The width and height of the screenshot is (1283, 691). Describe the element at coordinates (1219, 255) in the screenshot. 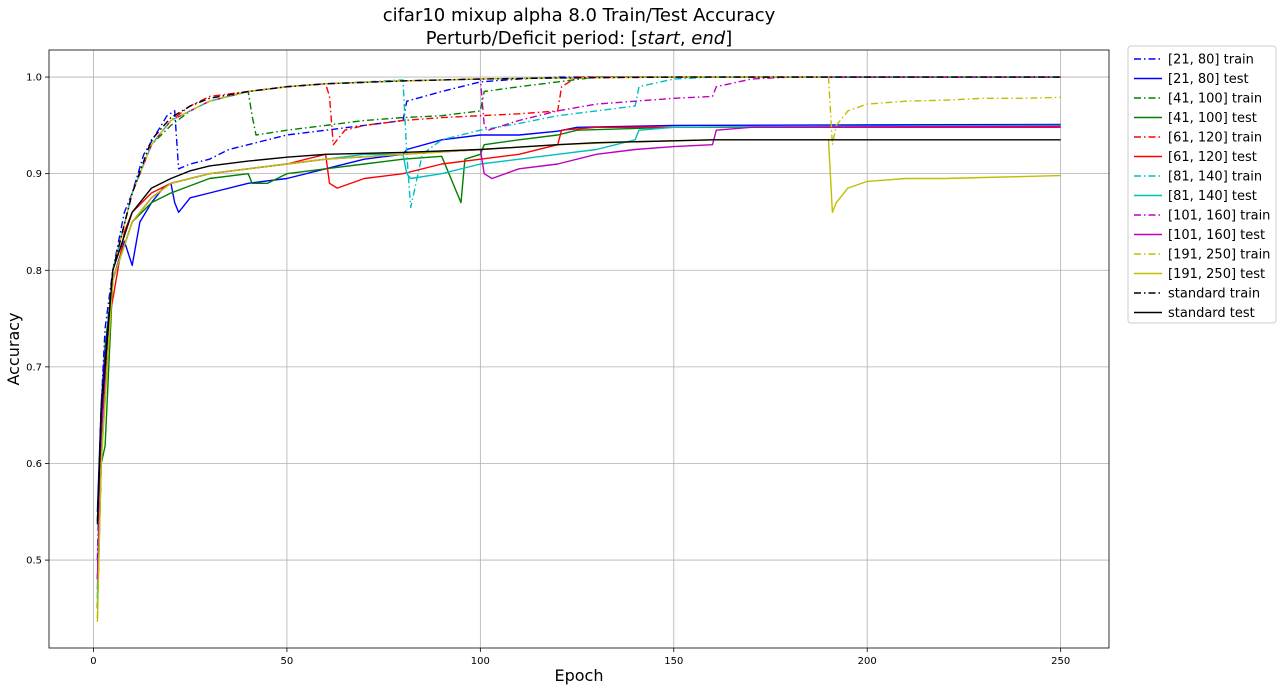

I see `legend-label-191-250-train: [191, 250] train` at that location.